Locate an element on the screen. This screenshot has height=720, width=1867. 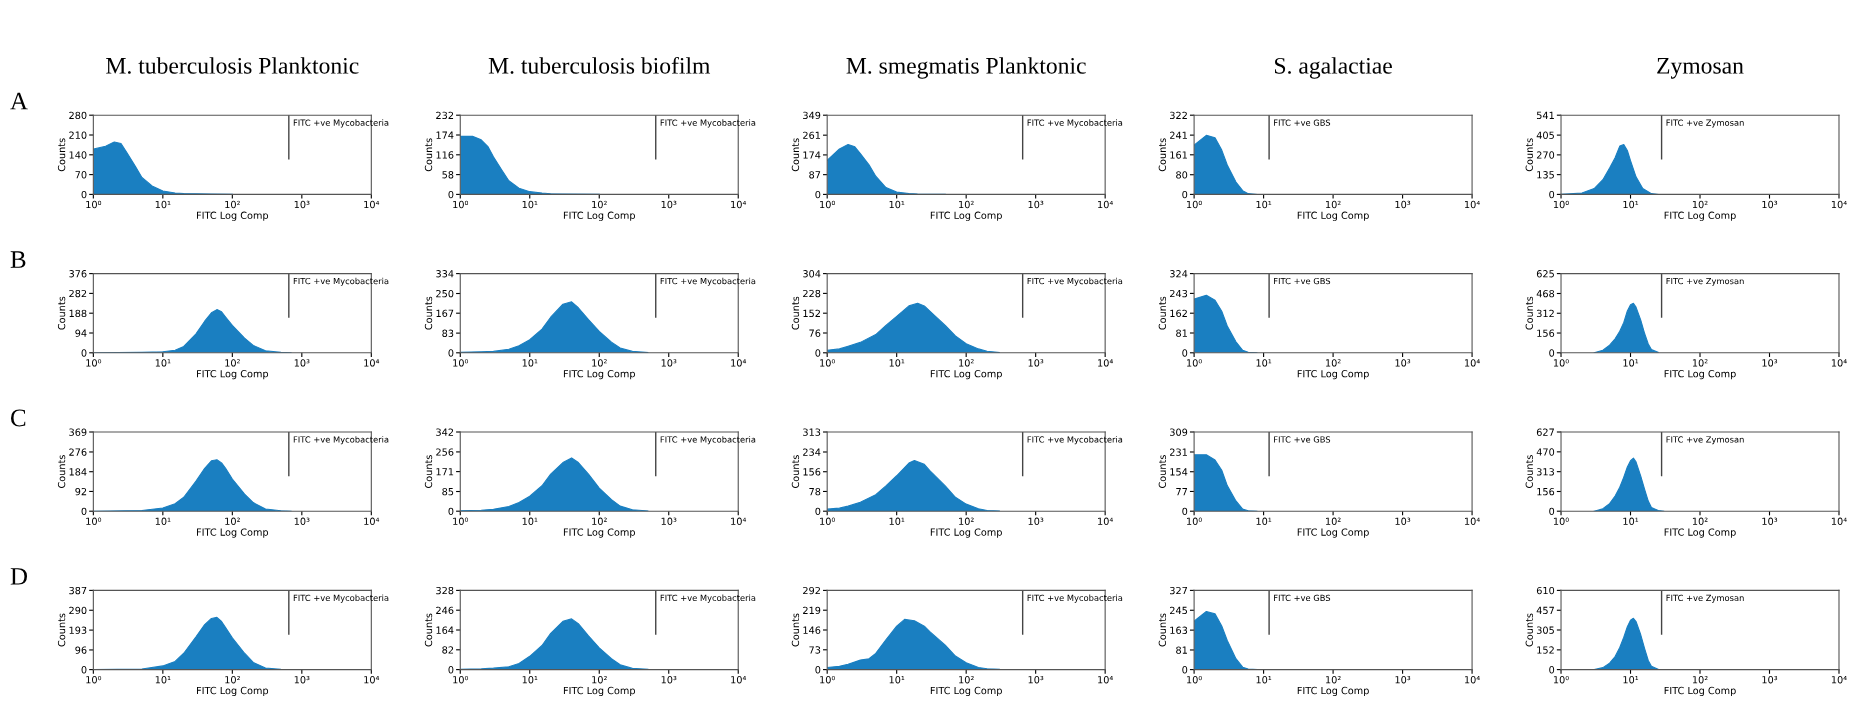
y-tick-label: 328 is located at coordinates (445, 590).